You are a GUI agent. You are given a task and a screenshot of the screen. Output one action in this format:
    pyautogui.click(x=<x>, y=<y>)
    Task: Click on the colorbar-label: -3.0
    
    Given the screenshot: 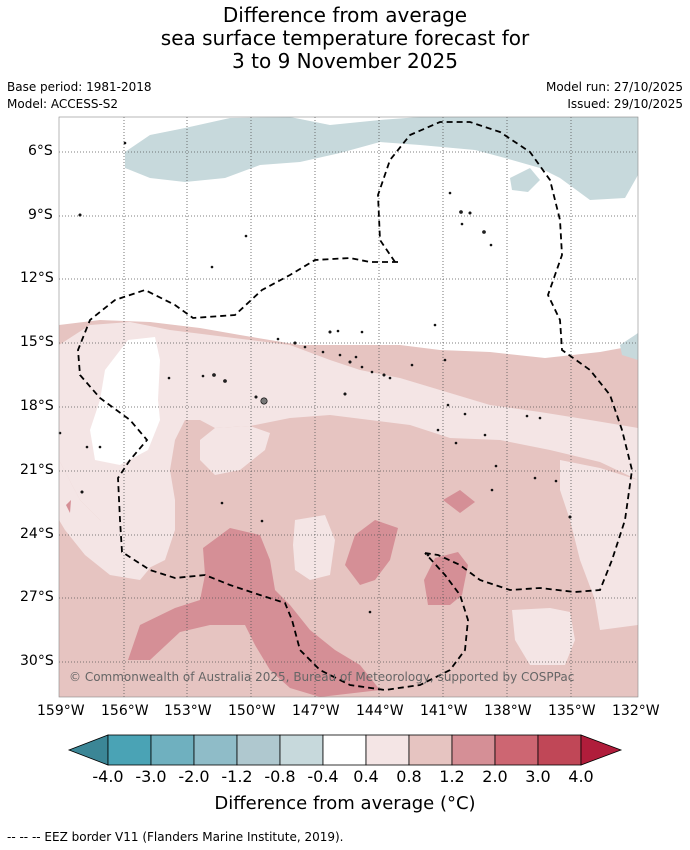 What is the action you would take?
    pyautogui.click(x=151, y=776)
    